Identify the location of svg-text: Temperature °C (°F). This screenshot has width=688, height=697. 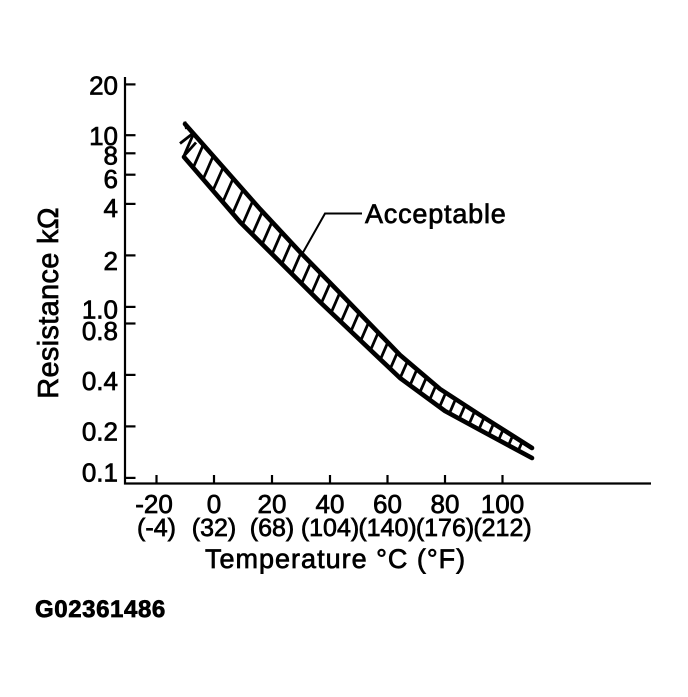
(335, 559).